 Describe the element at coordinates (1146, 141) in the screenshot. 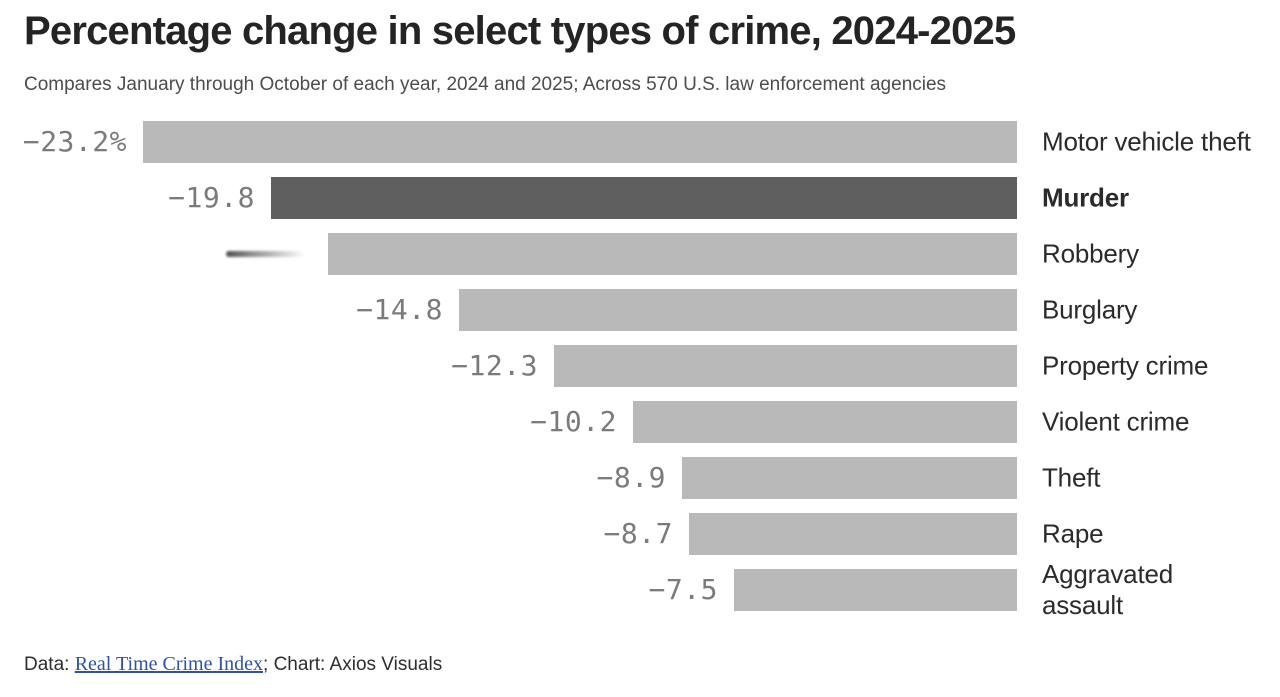

I see `category-label-motor-vehicle-theft: Motor vehicle theft` at that location.